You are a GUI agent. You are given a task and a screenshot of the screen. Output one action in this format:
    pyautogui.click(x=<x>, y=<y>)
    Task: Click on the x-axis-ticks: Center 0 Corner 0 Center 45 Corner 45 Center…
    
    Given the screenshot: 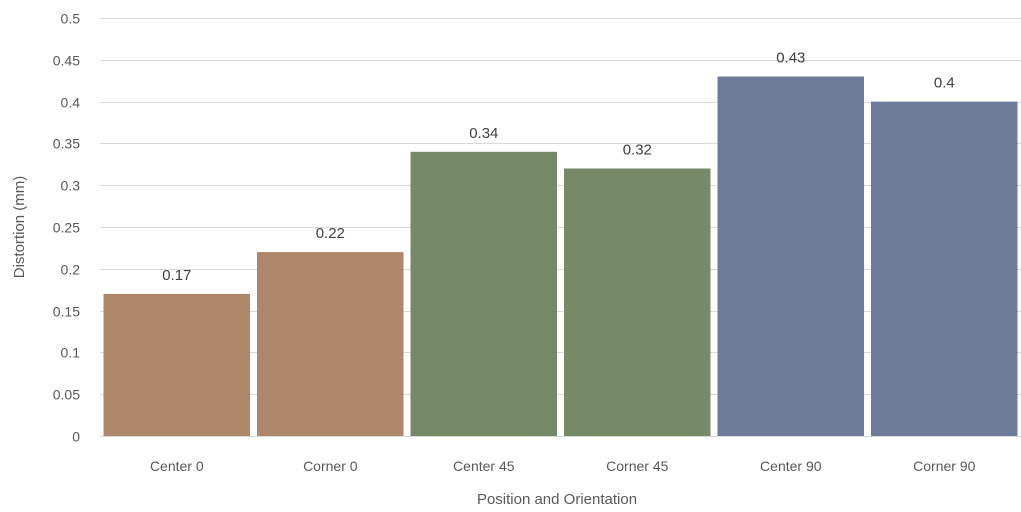 What is the action you would take?
    pyautogui.click(x=563, y=466)
    